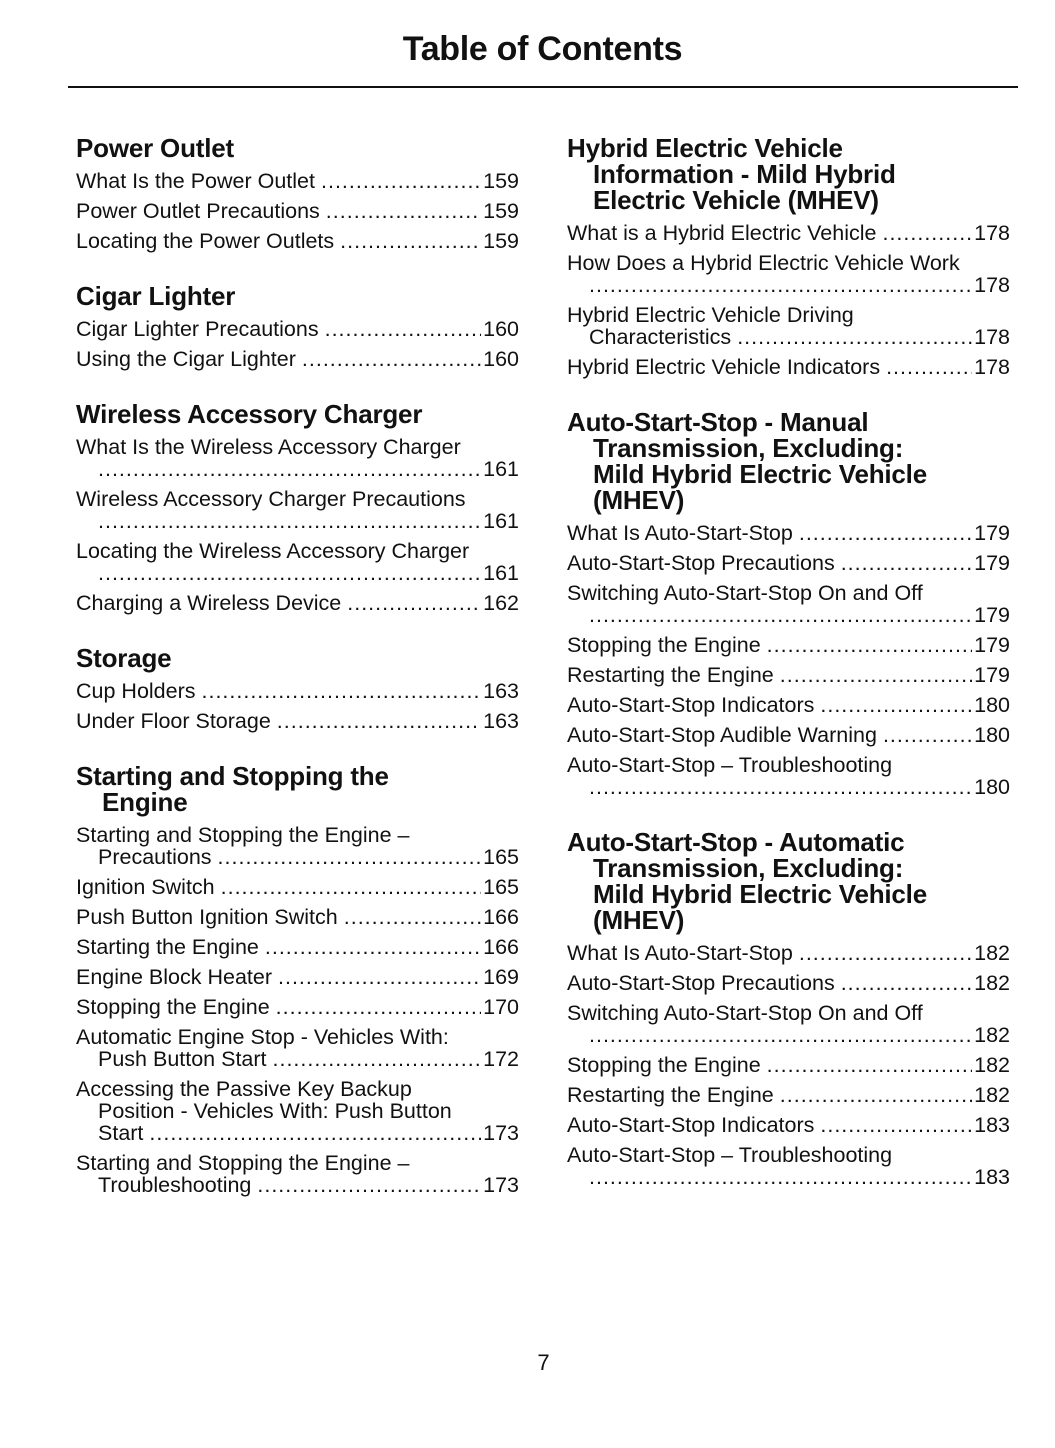 Image resolution: width=1055 pixels, height=1448 pixels. What do you see at coordinates (124, 658) in the screenshot?
I see `heading-line: Storage` at bounding box center [124, 658].